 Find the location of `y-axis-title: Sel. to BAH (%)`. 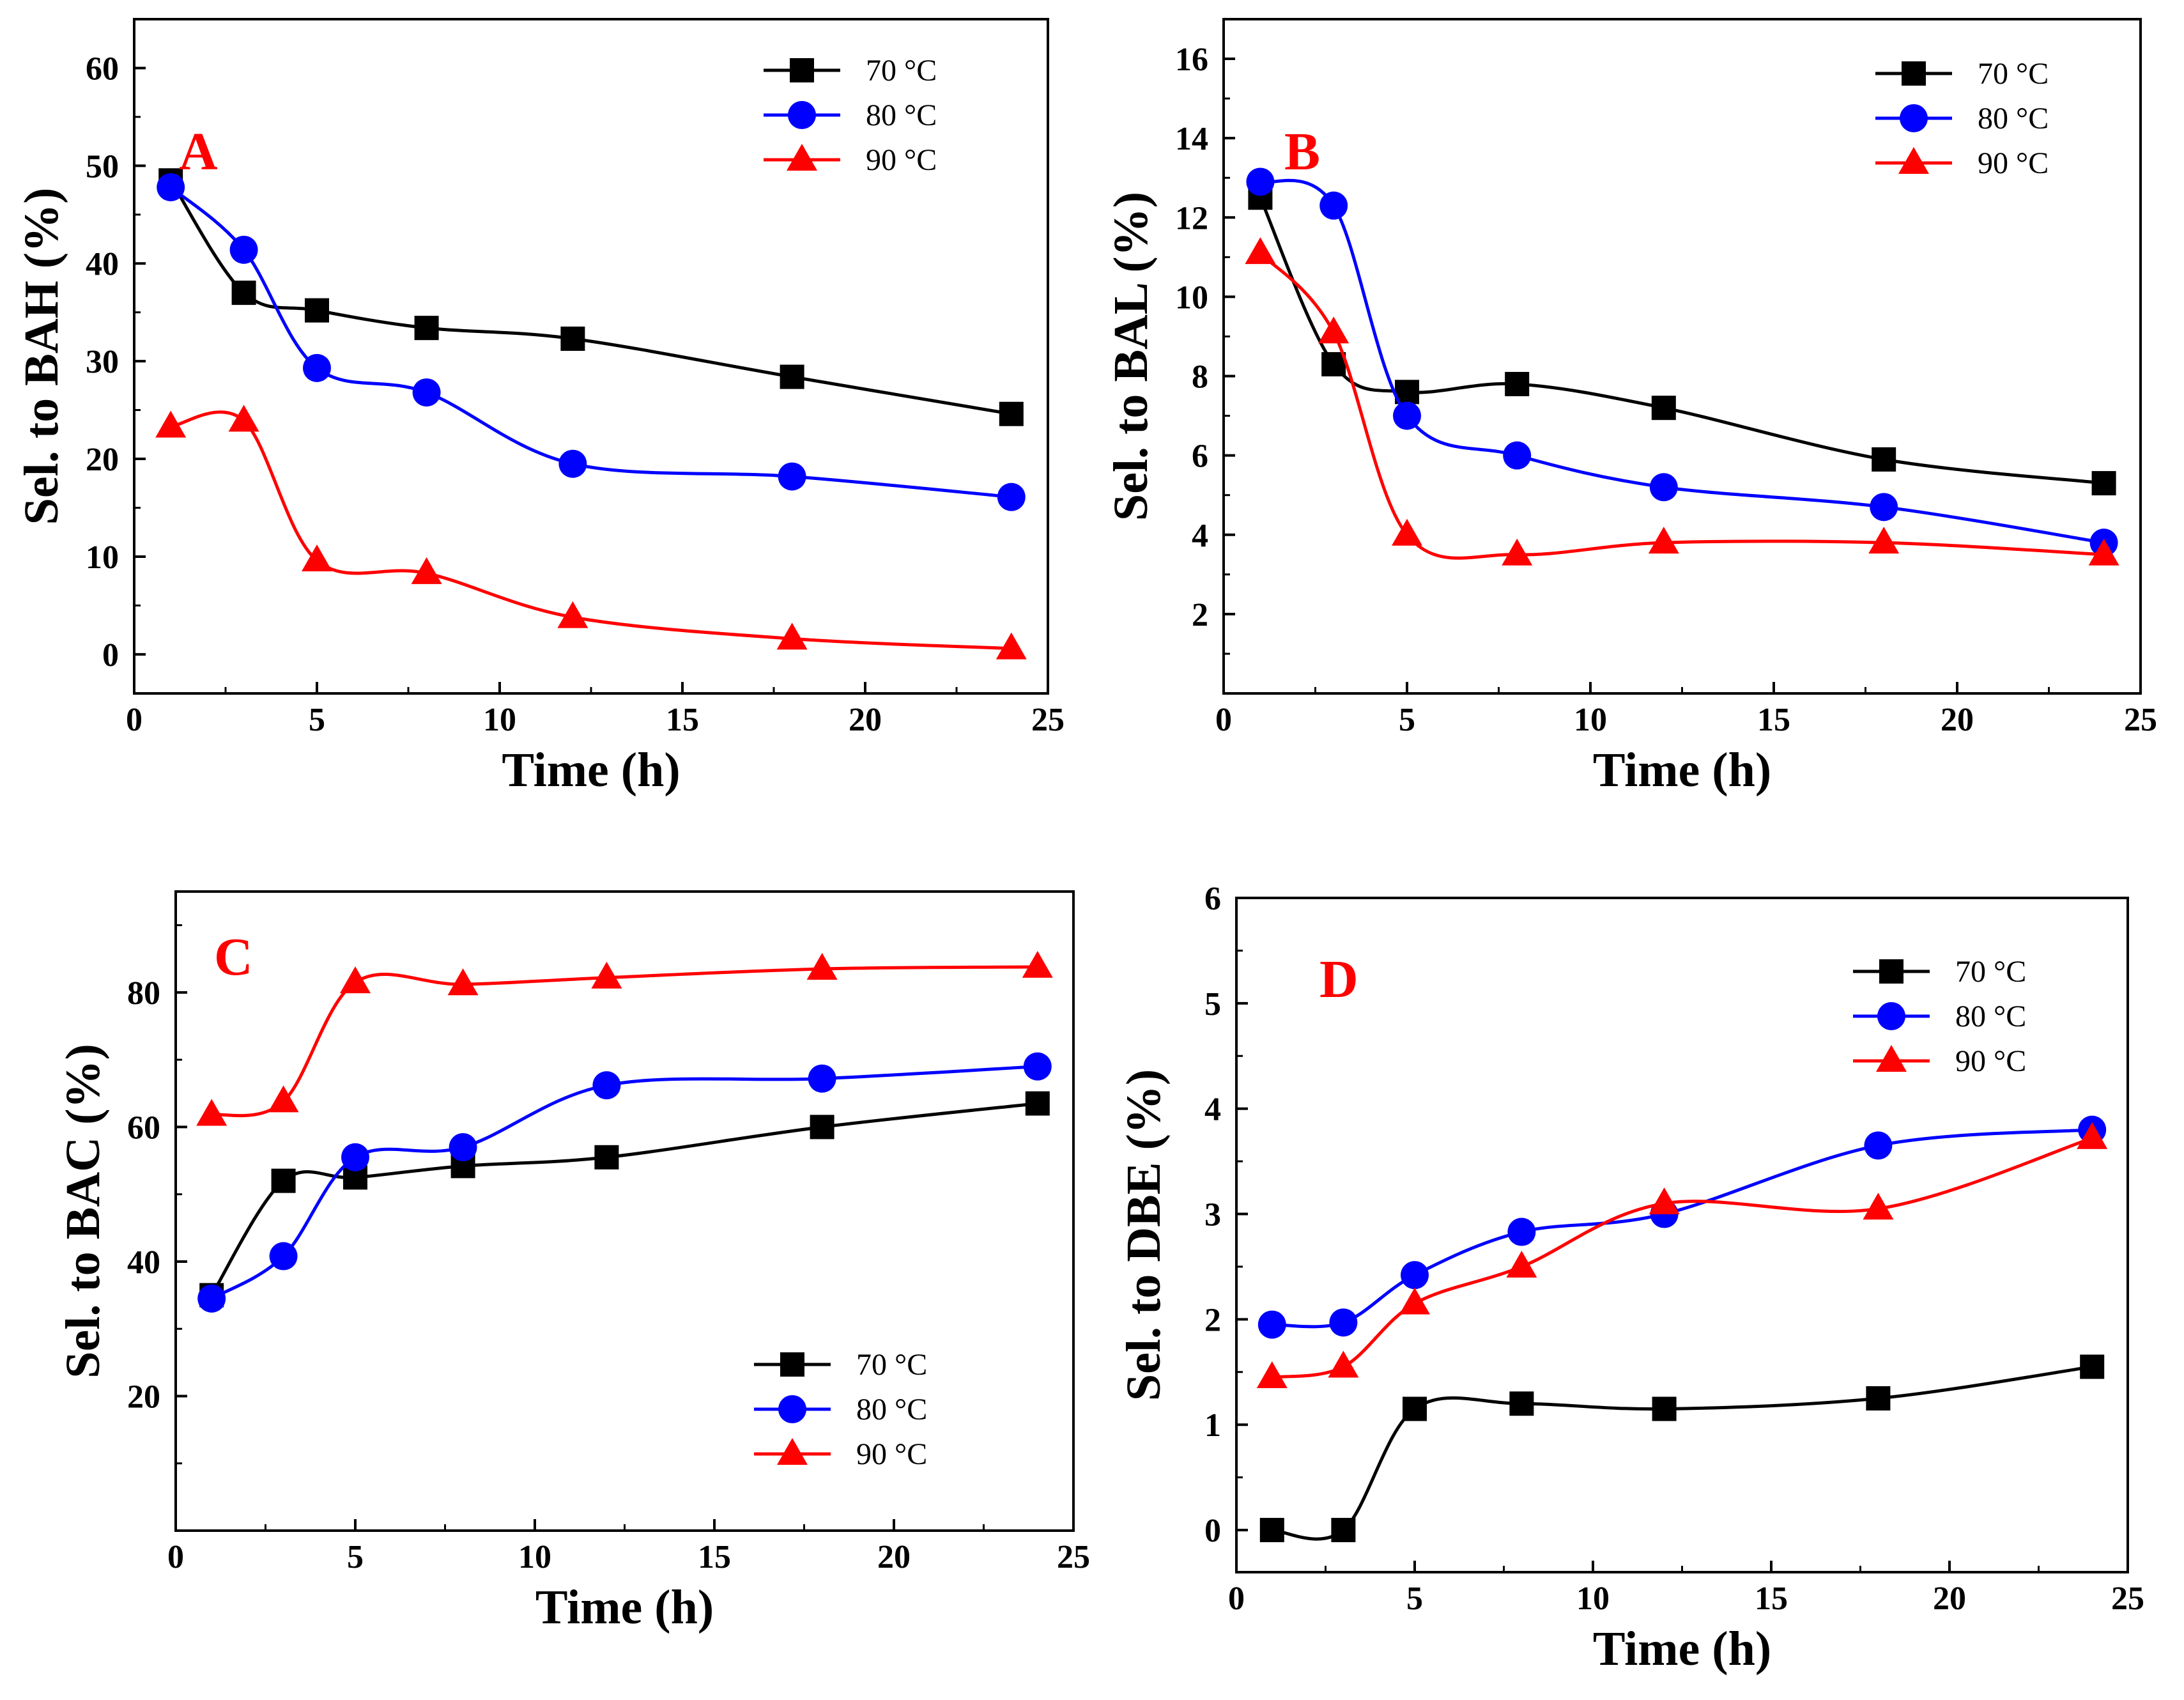

y-axis-title: Sel. to BAH (%) is located at coordinates (41, 357).